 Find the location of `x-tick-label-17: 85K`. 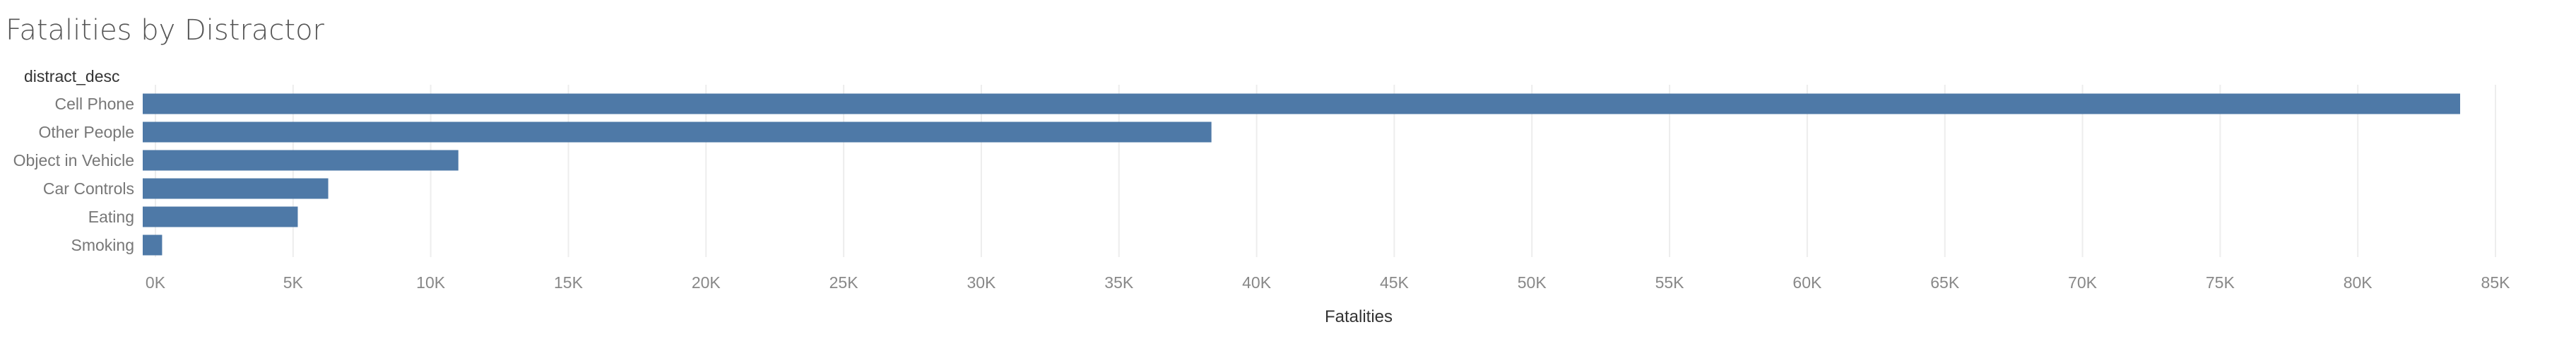

x-tick-label-17: 85K is located at coordinates (2496, 282).